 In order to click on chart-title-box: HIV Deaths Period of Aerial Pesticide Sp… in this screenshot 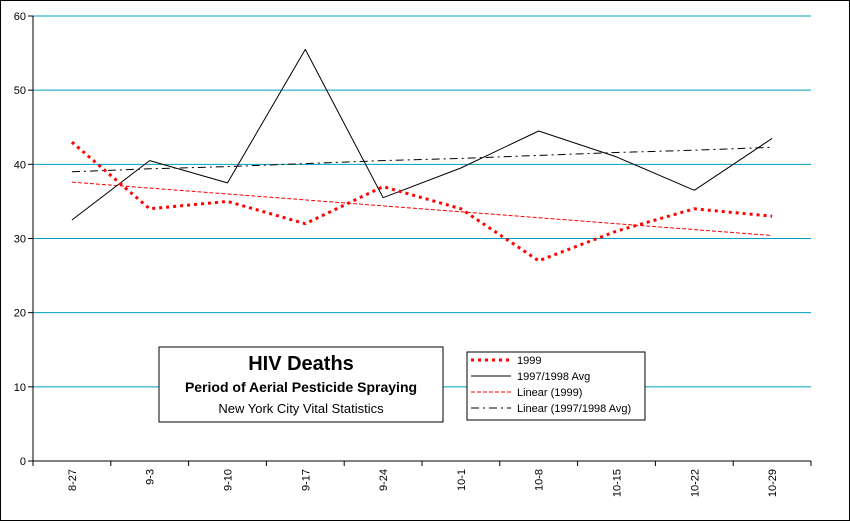, I will do `click(301, 384)`.